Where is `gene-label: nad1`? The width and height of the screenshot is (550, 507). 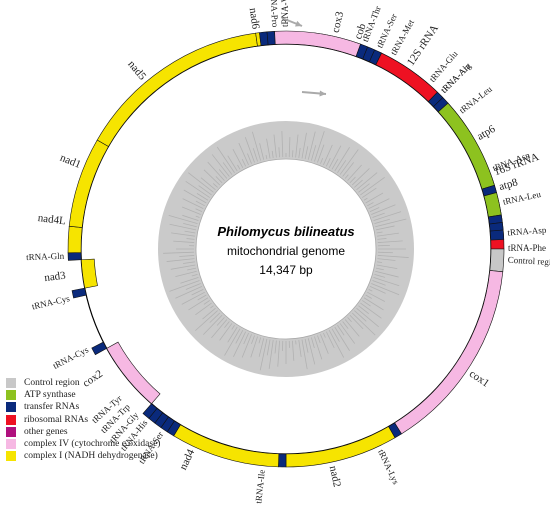 gene-label: nad1 is located at coordinates (70, 161).